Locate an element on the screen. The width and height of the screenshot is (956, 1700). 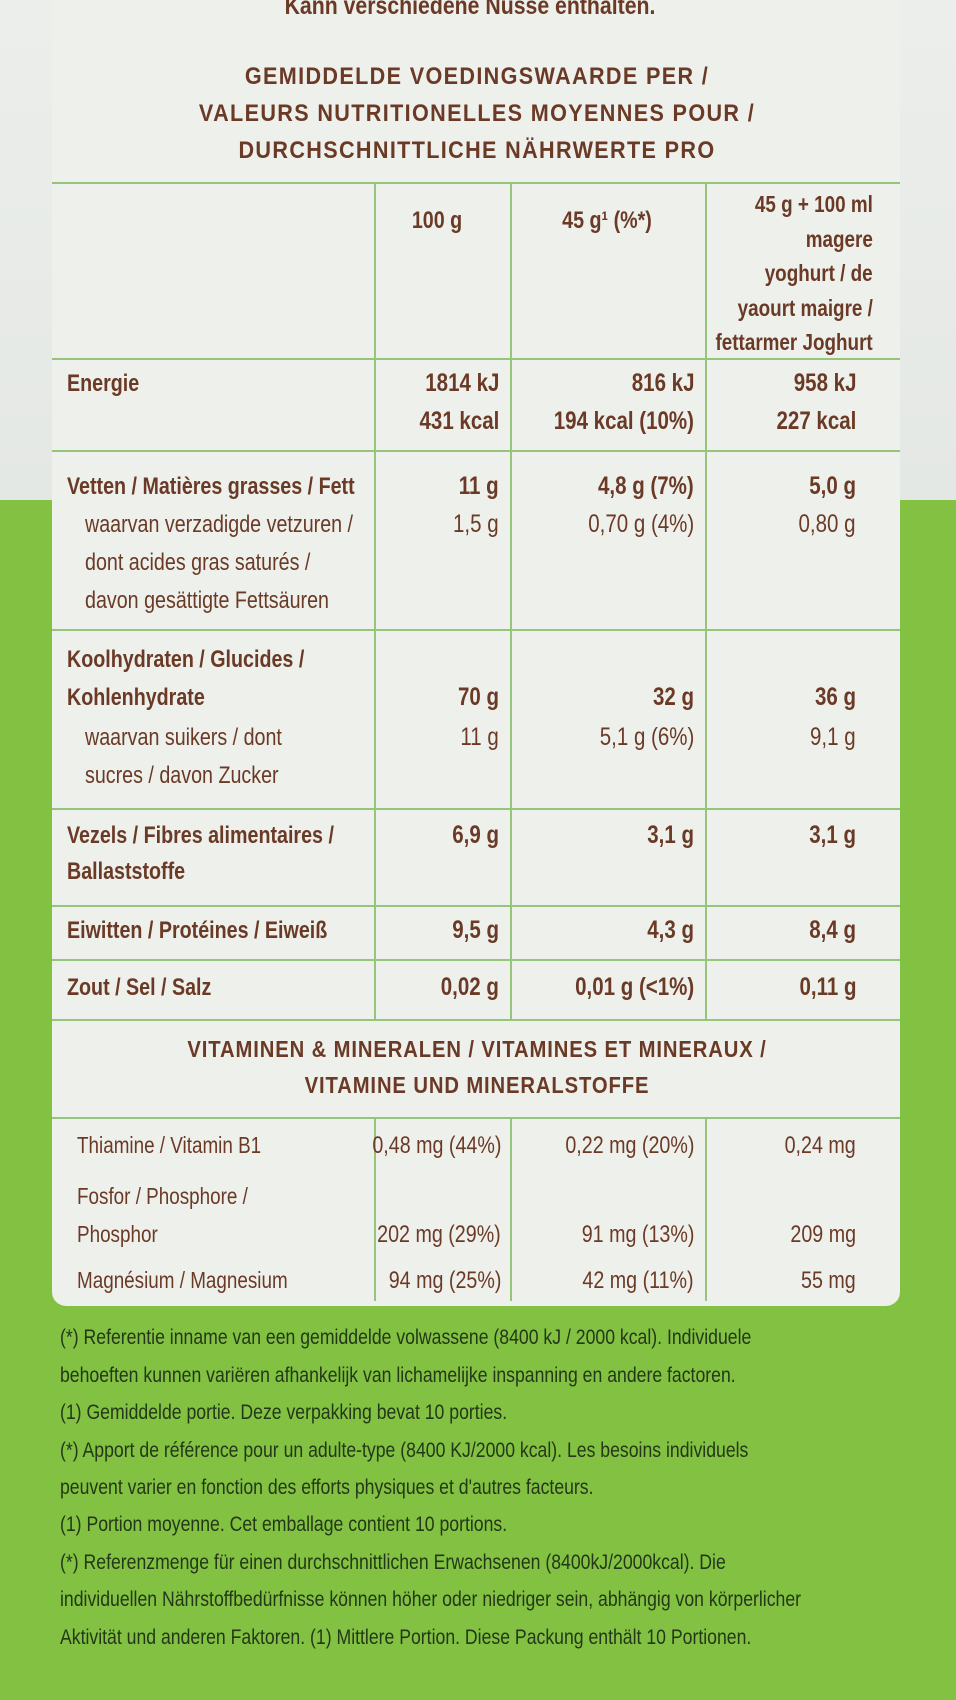
nutrient-label: Ballaststoffe is located at coordinates (126, 871).